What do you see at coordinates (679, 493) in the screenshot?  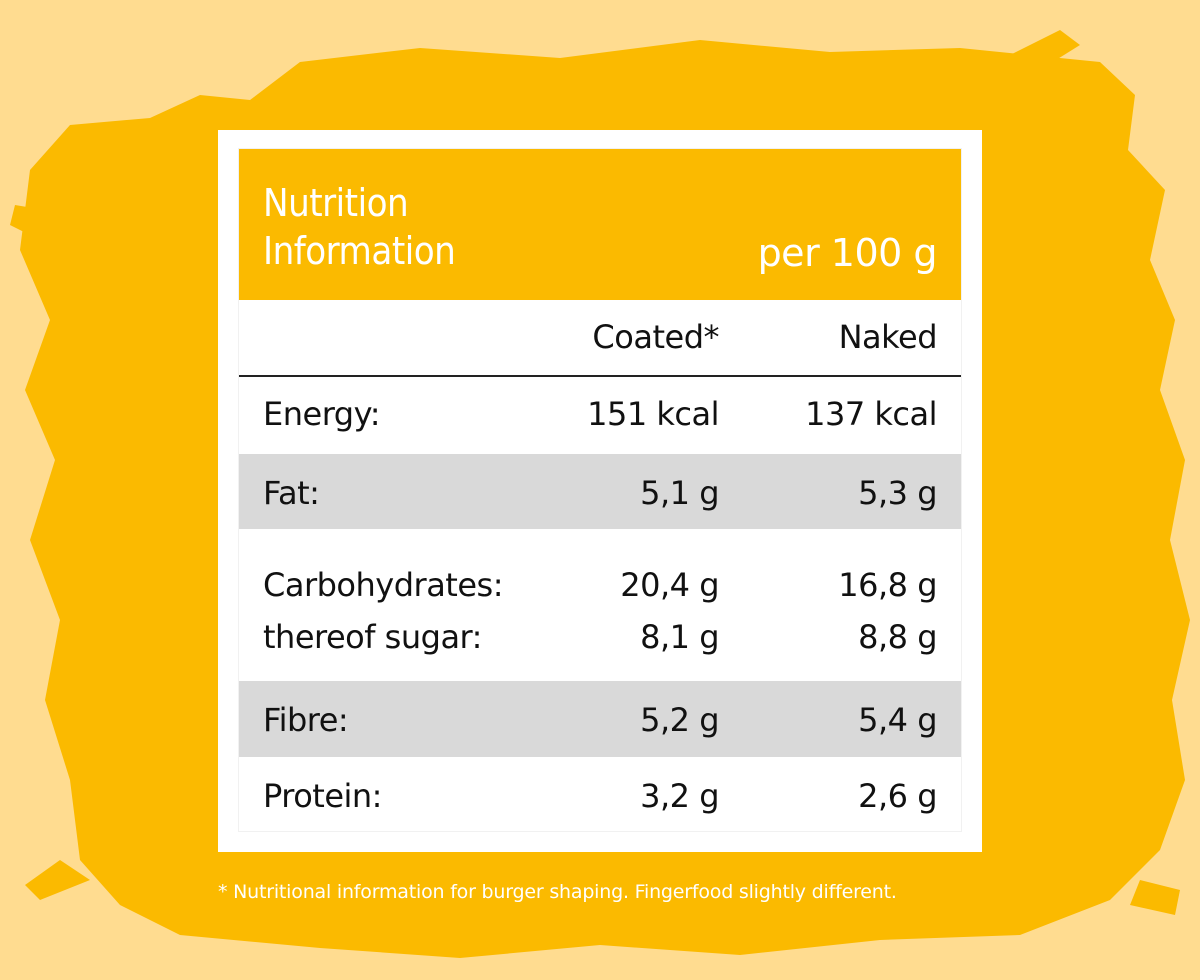 I see `coated-value: 5,1 g` at bounding box center [679, 493].